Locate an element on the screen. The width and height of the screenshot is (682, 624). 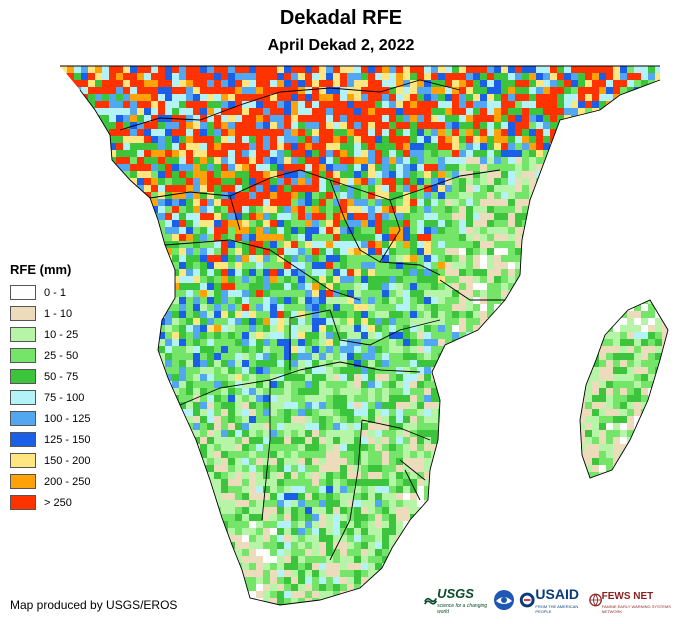
legend-item: 150 - 200 is located at coordinates (70, 460).